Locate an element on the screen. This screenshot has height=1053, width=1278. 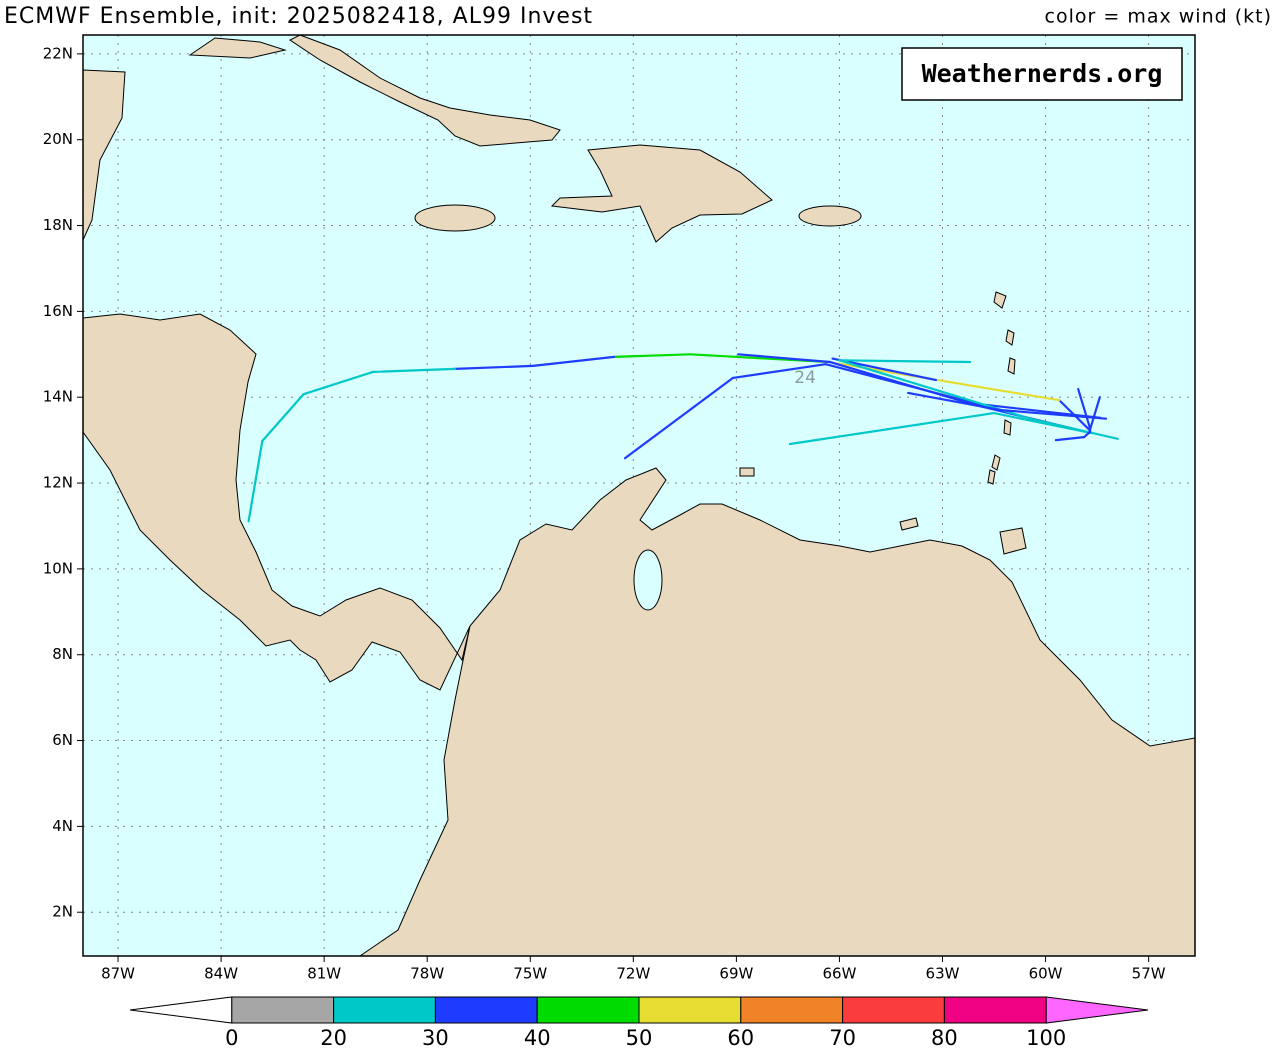
hispaniola is located at coordinates (661, 193).